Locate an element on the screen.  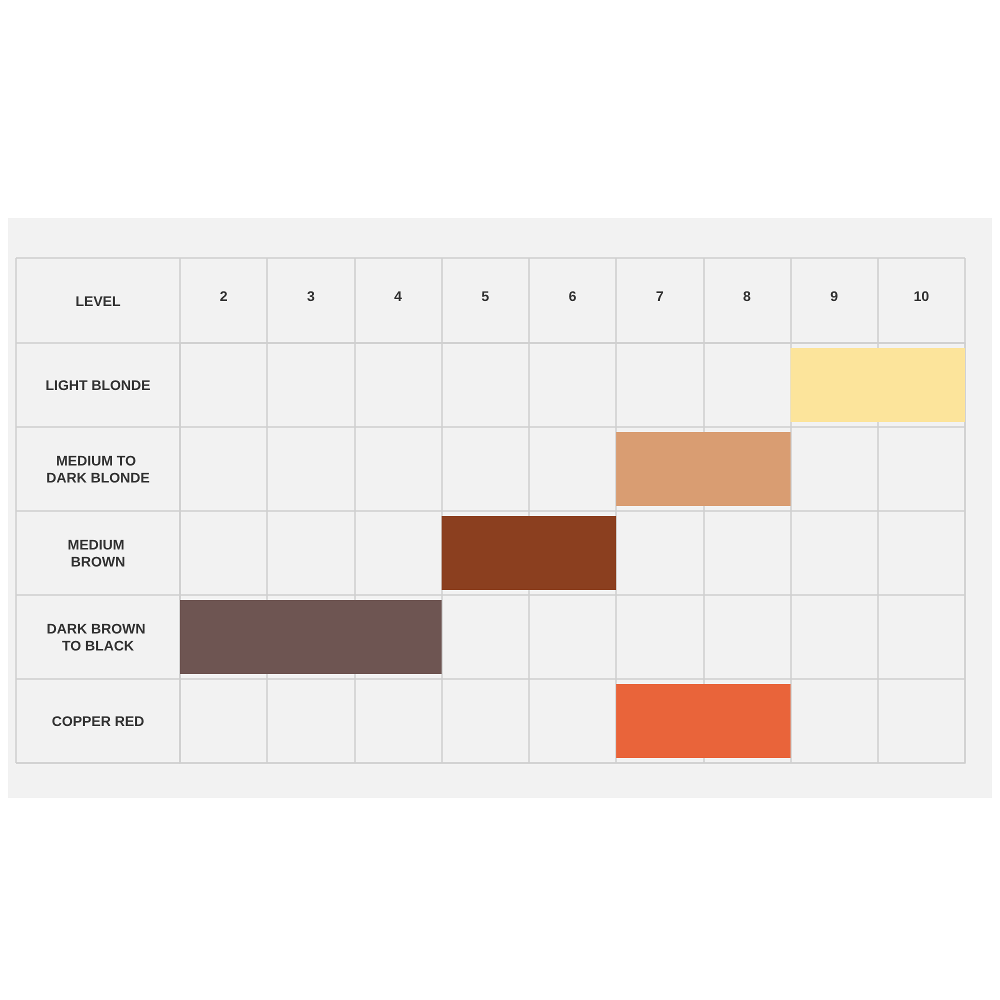
y-tick-label: MEDIUM BROWN is located at coordinates (98, 553).